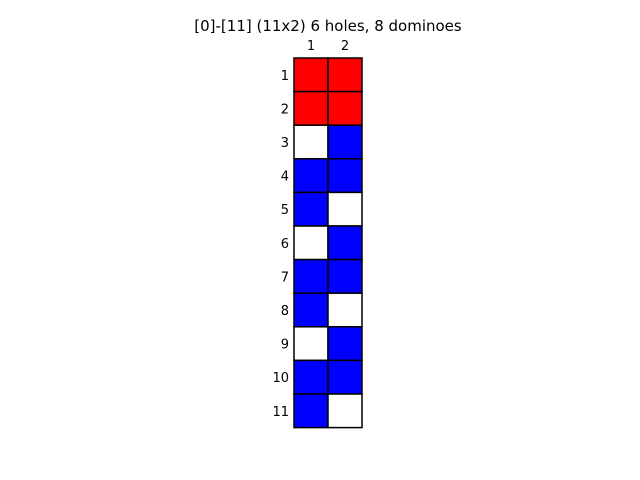 This screenshot has width=640, height=480. What do you see at coordinates (311, 46) in the screenshot?
I see `column-label: 1` at bounding box center [311, 46].